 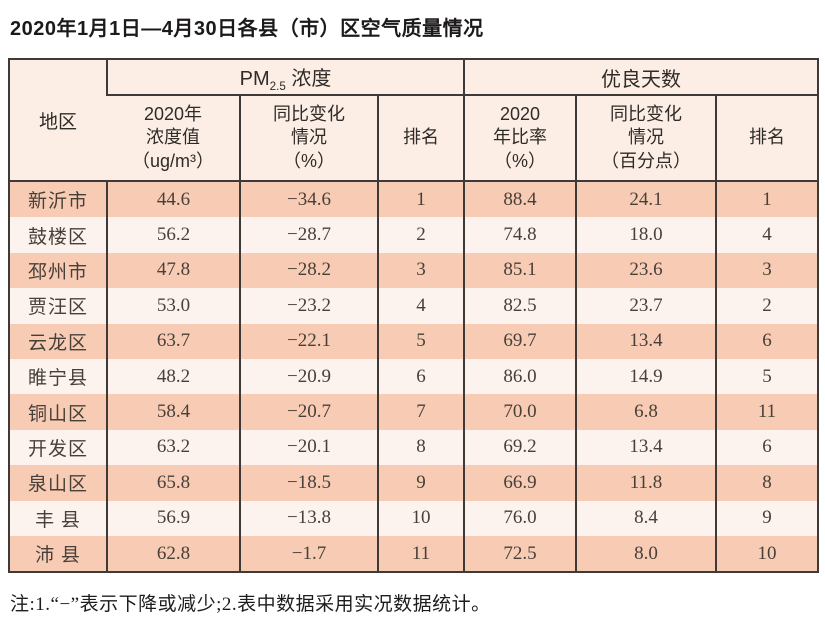 What do you see at coordinates (58, 235) in the screenshot?
I see `region-cell: 鼓楼区` at bounding box center [58, 235].